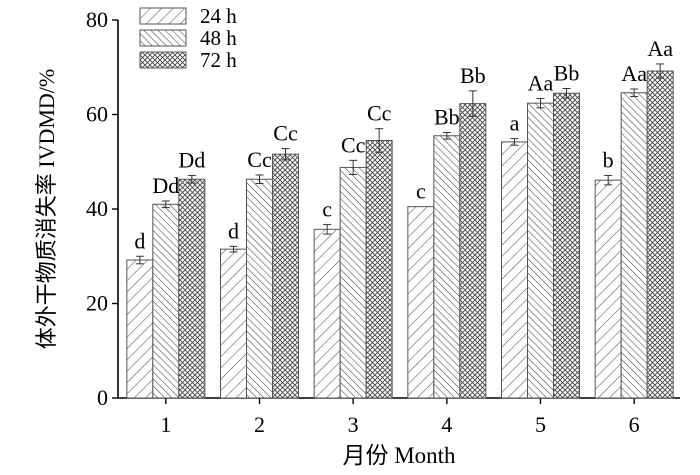 This screenshot has width=700, height=475. I want to click on y-tick-label: 60, so click(97, 114).